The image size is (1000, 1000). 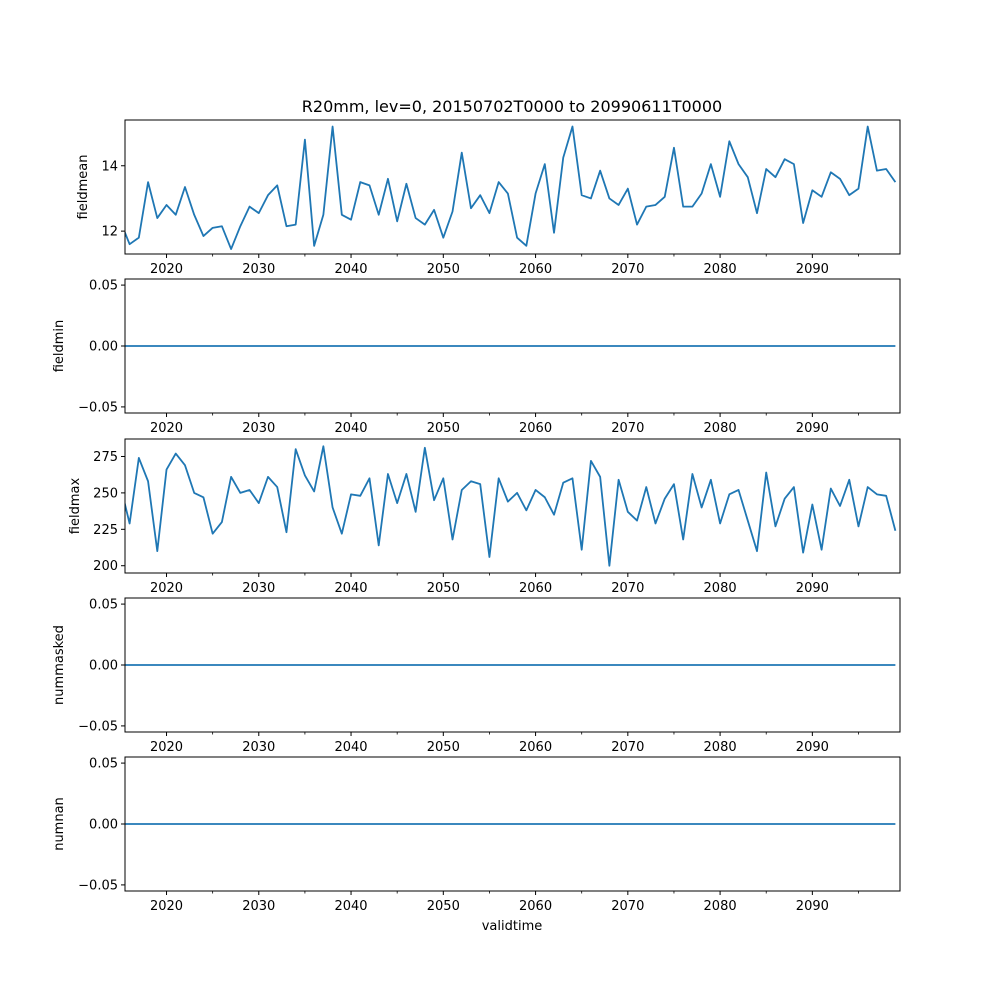 I want to click on y-axis-label: fieldmin, so click(x=59, y=346).